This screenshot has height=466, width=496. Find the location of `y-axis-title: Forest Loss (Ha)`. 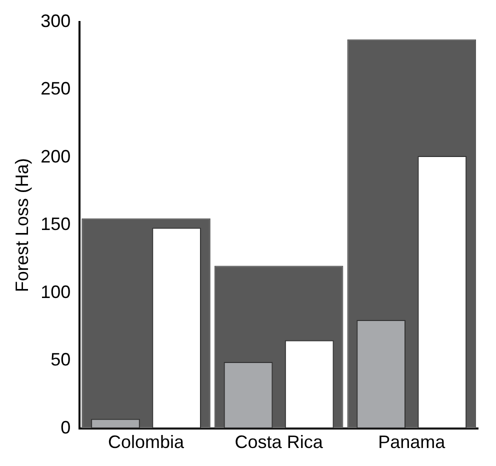

y-axis-title: Forest Loss (Ha) is located at coordinates (22, 225).